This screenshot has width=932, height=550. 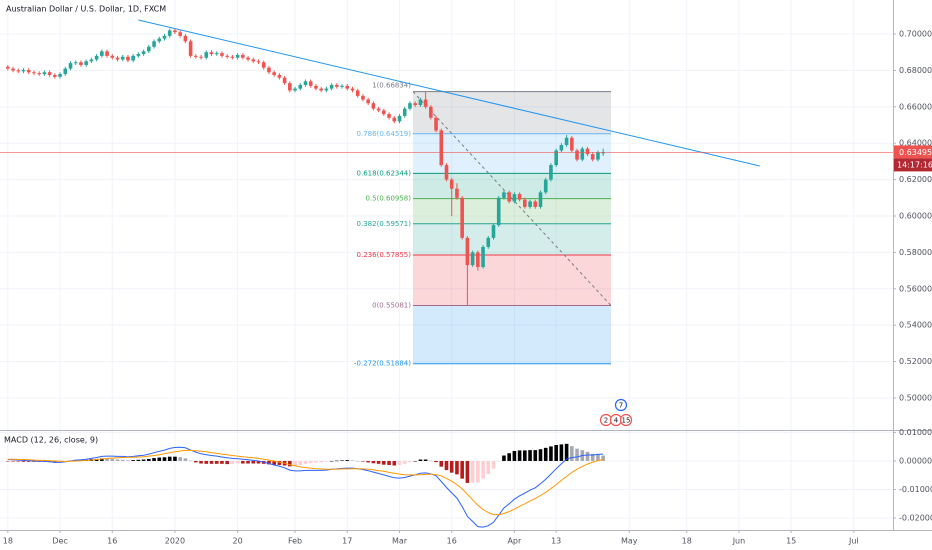 I want to click on fib-label: -0.272(0.51884), so click(x=382, y=364).